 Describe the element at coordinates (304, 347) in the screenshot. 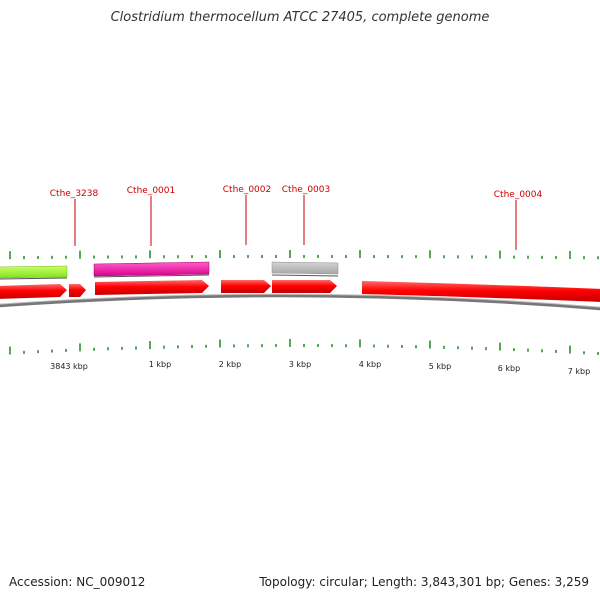

I see `inner-tick-marks` at that location.